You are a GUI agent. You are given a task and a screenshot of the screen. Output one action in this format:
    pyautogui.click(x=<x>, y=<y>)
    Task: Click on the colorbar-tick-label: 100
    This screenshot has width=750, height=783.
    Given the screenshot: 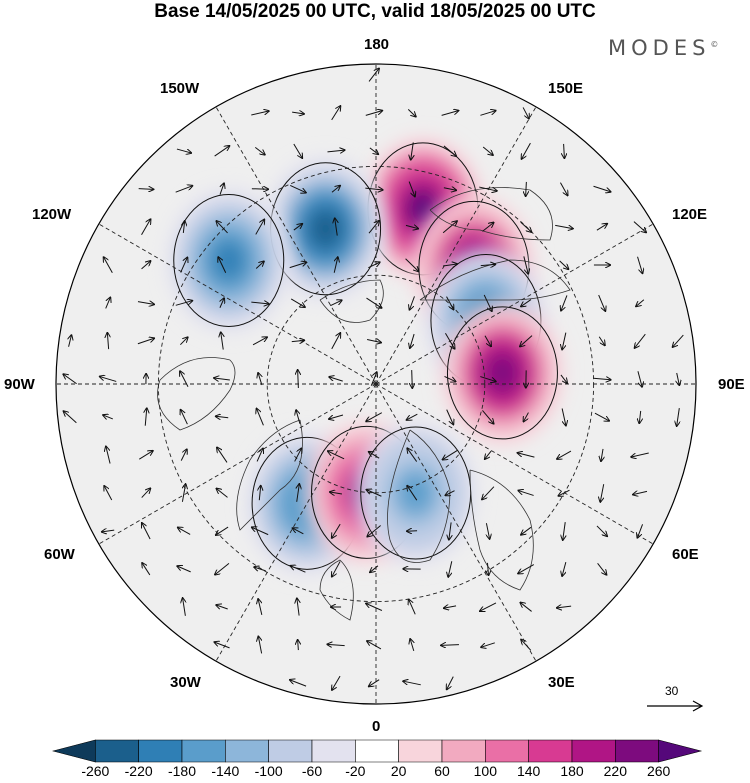 What is the action you would take?
    pyautogui.click(x=485, y=771)
    